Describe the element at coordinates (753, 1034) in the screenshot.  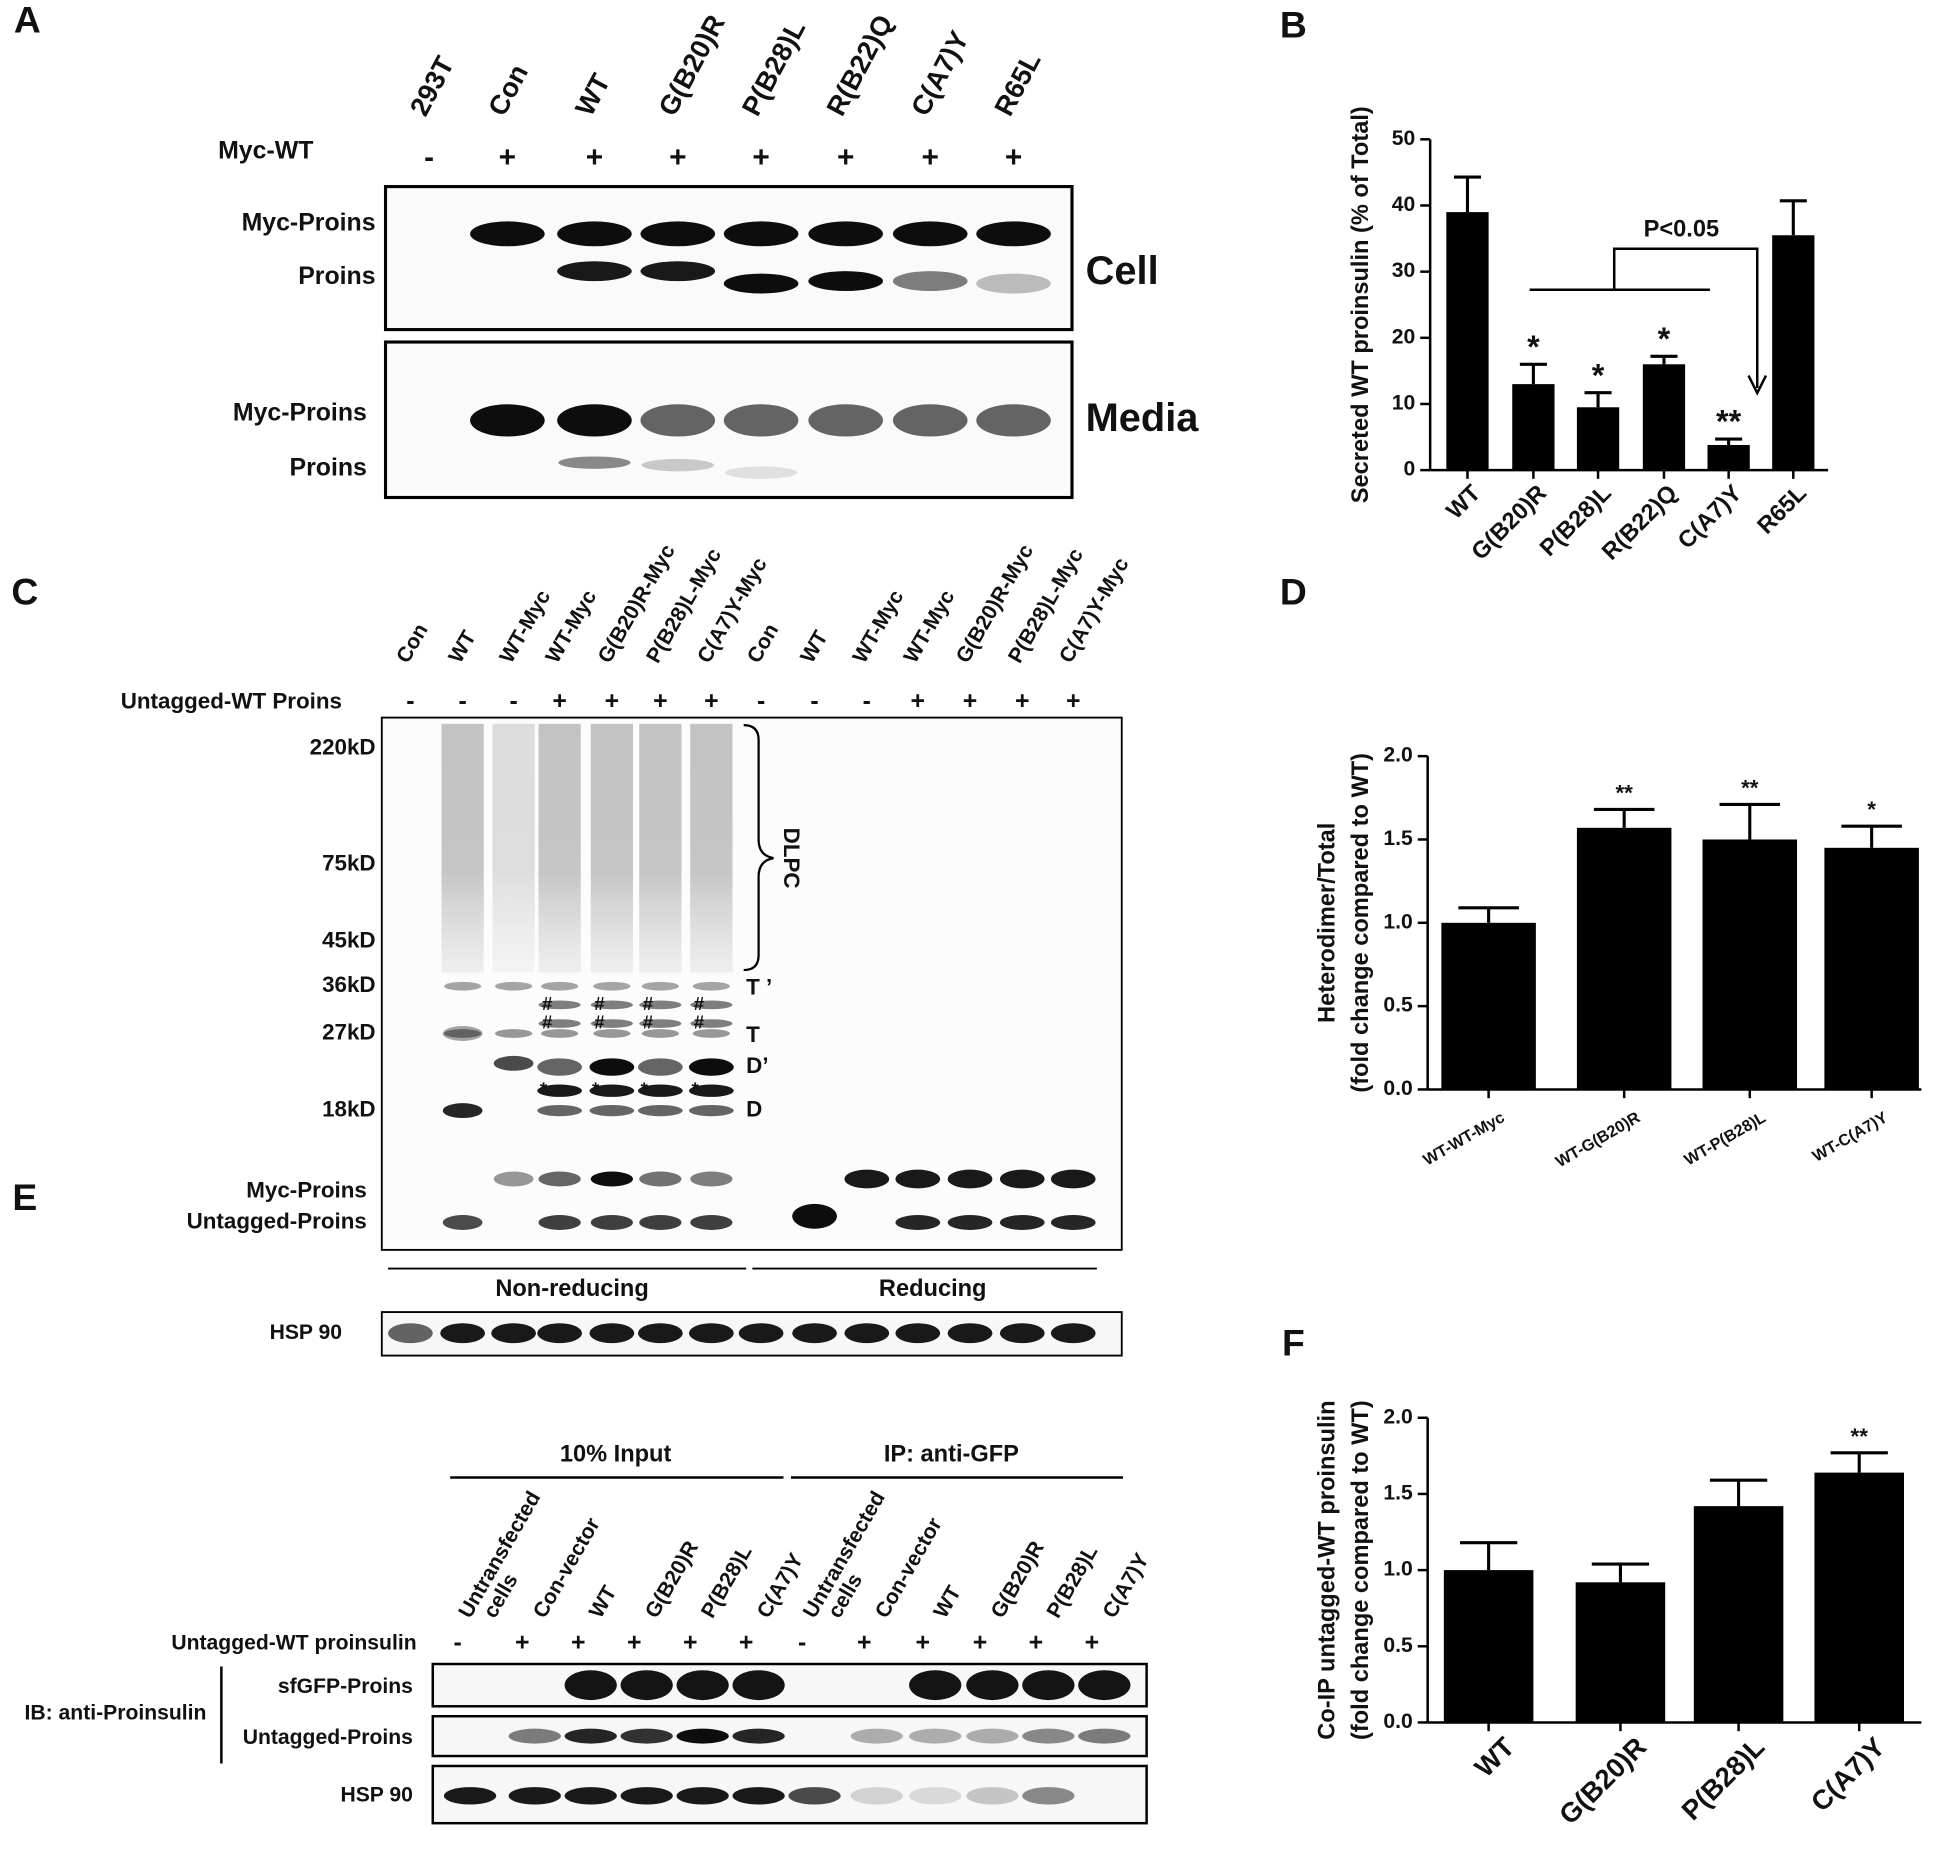
I see `species-label: T` at that location.